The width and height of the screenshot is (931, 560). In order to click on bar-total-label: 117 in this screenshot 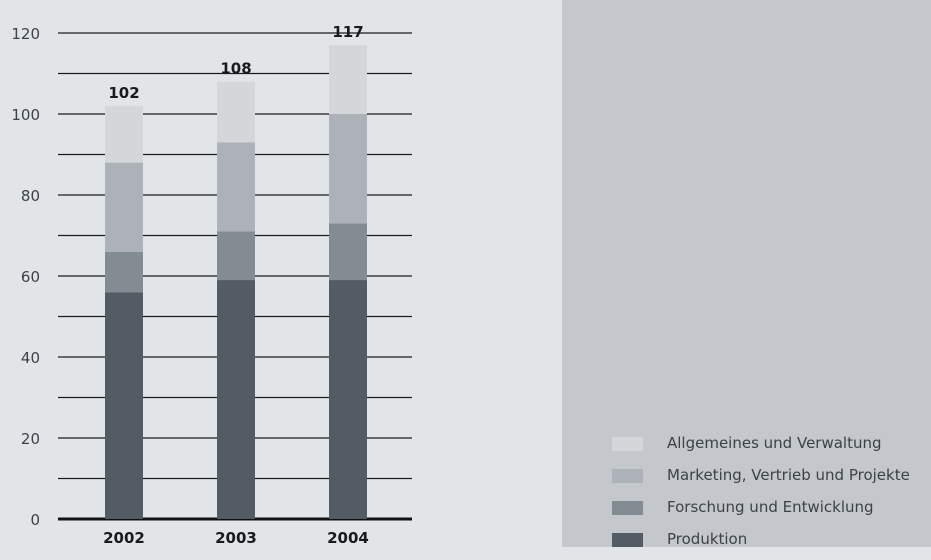, I will do `click(347, 32)`.